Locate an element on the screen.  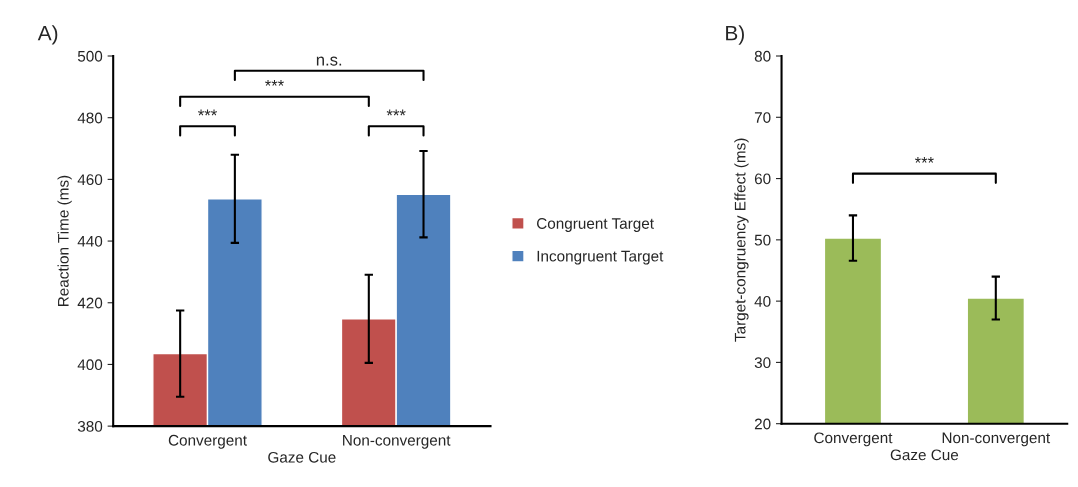
chart-title: A) is located at coordinates (47, 35).